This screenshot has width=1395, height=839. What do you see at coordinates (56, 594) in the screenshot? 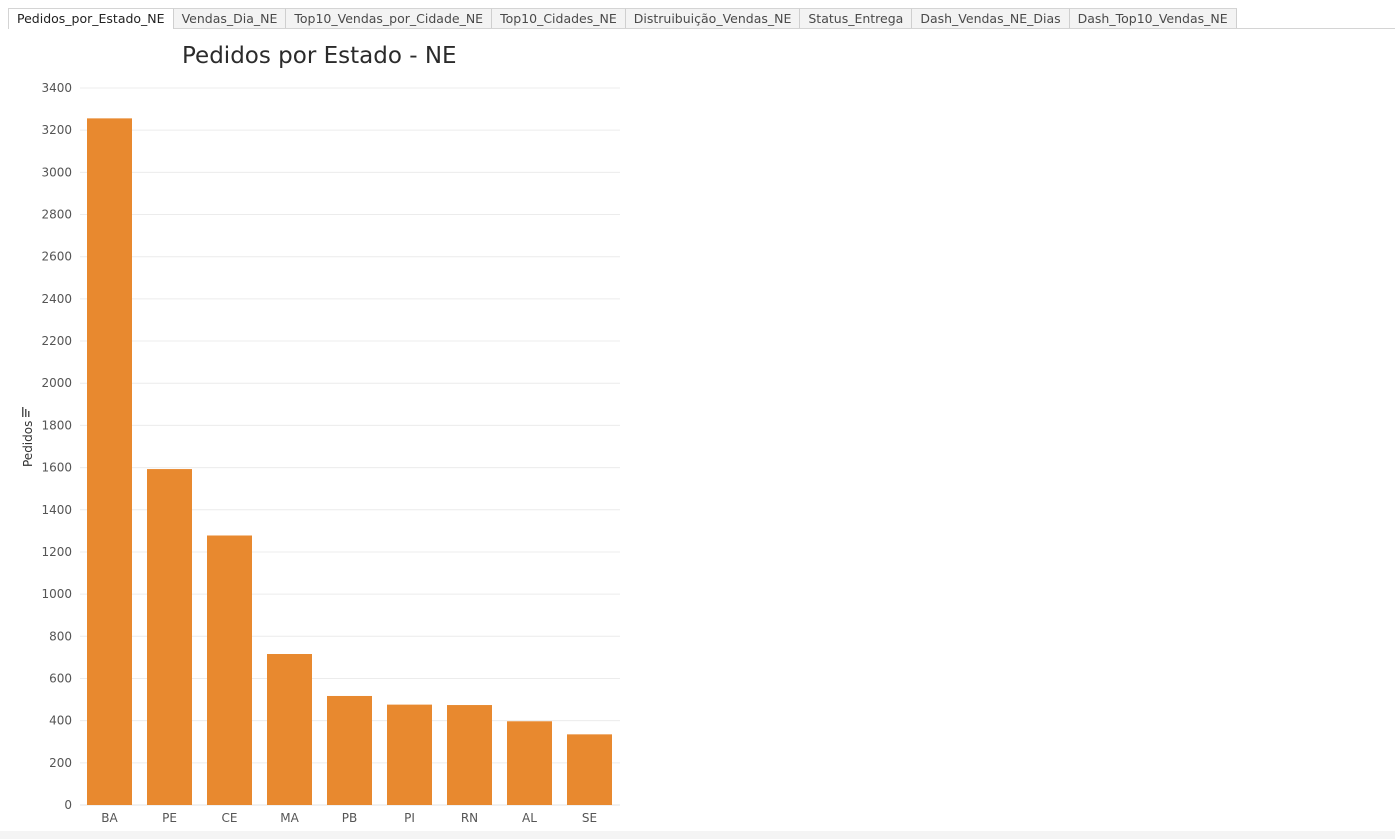
I see `y-tick-label: 1000` at bounding box center [56, 594].